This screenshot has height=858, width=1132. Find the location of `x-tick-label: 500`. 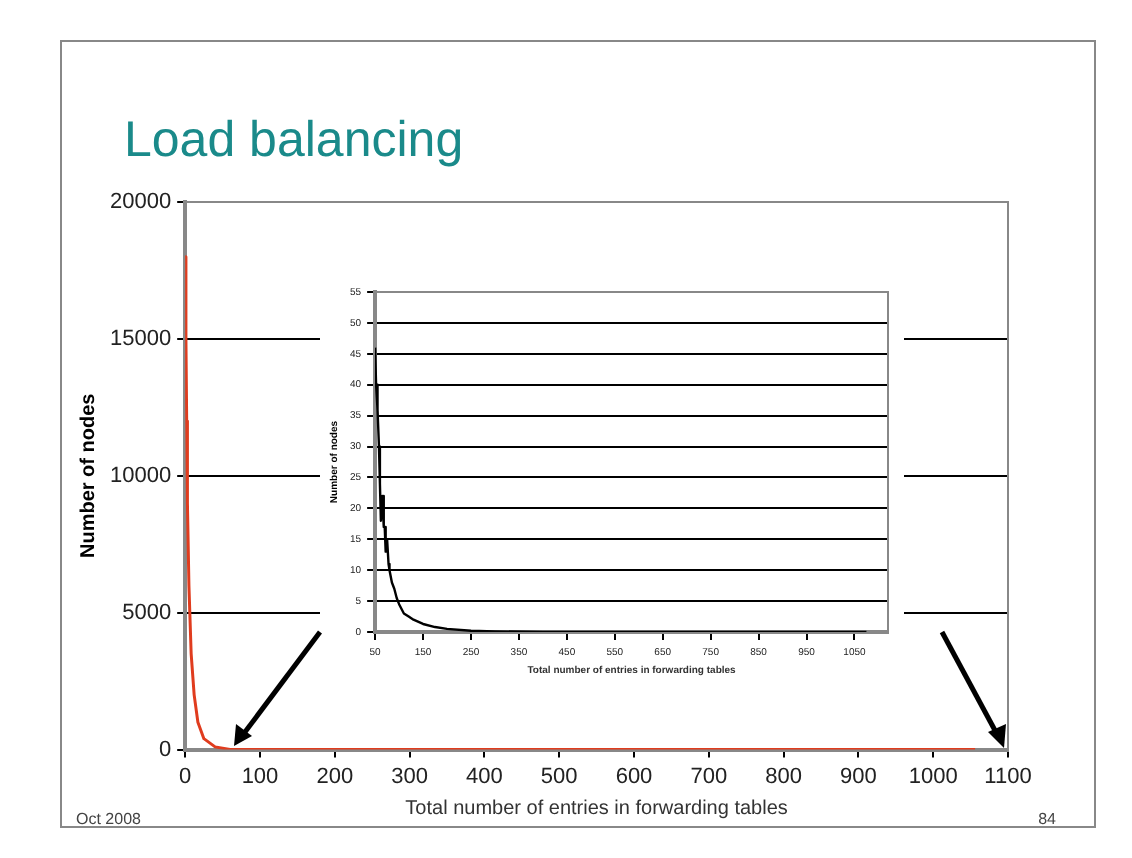

x-tick-label: 500 is located at coordinates (559, 776).